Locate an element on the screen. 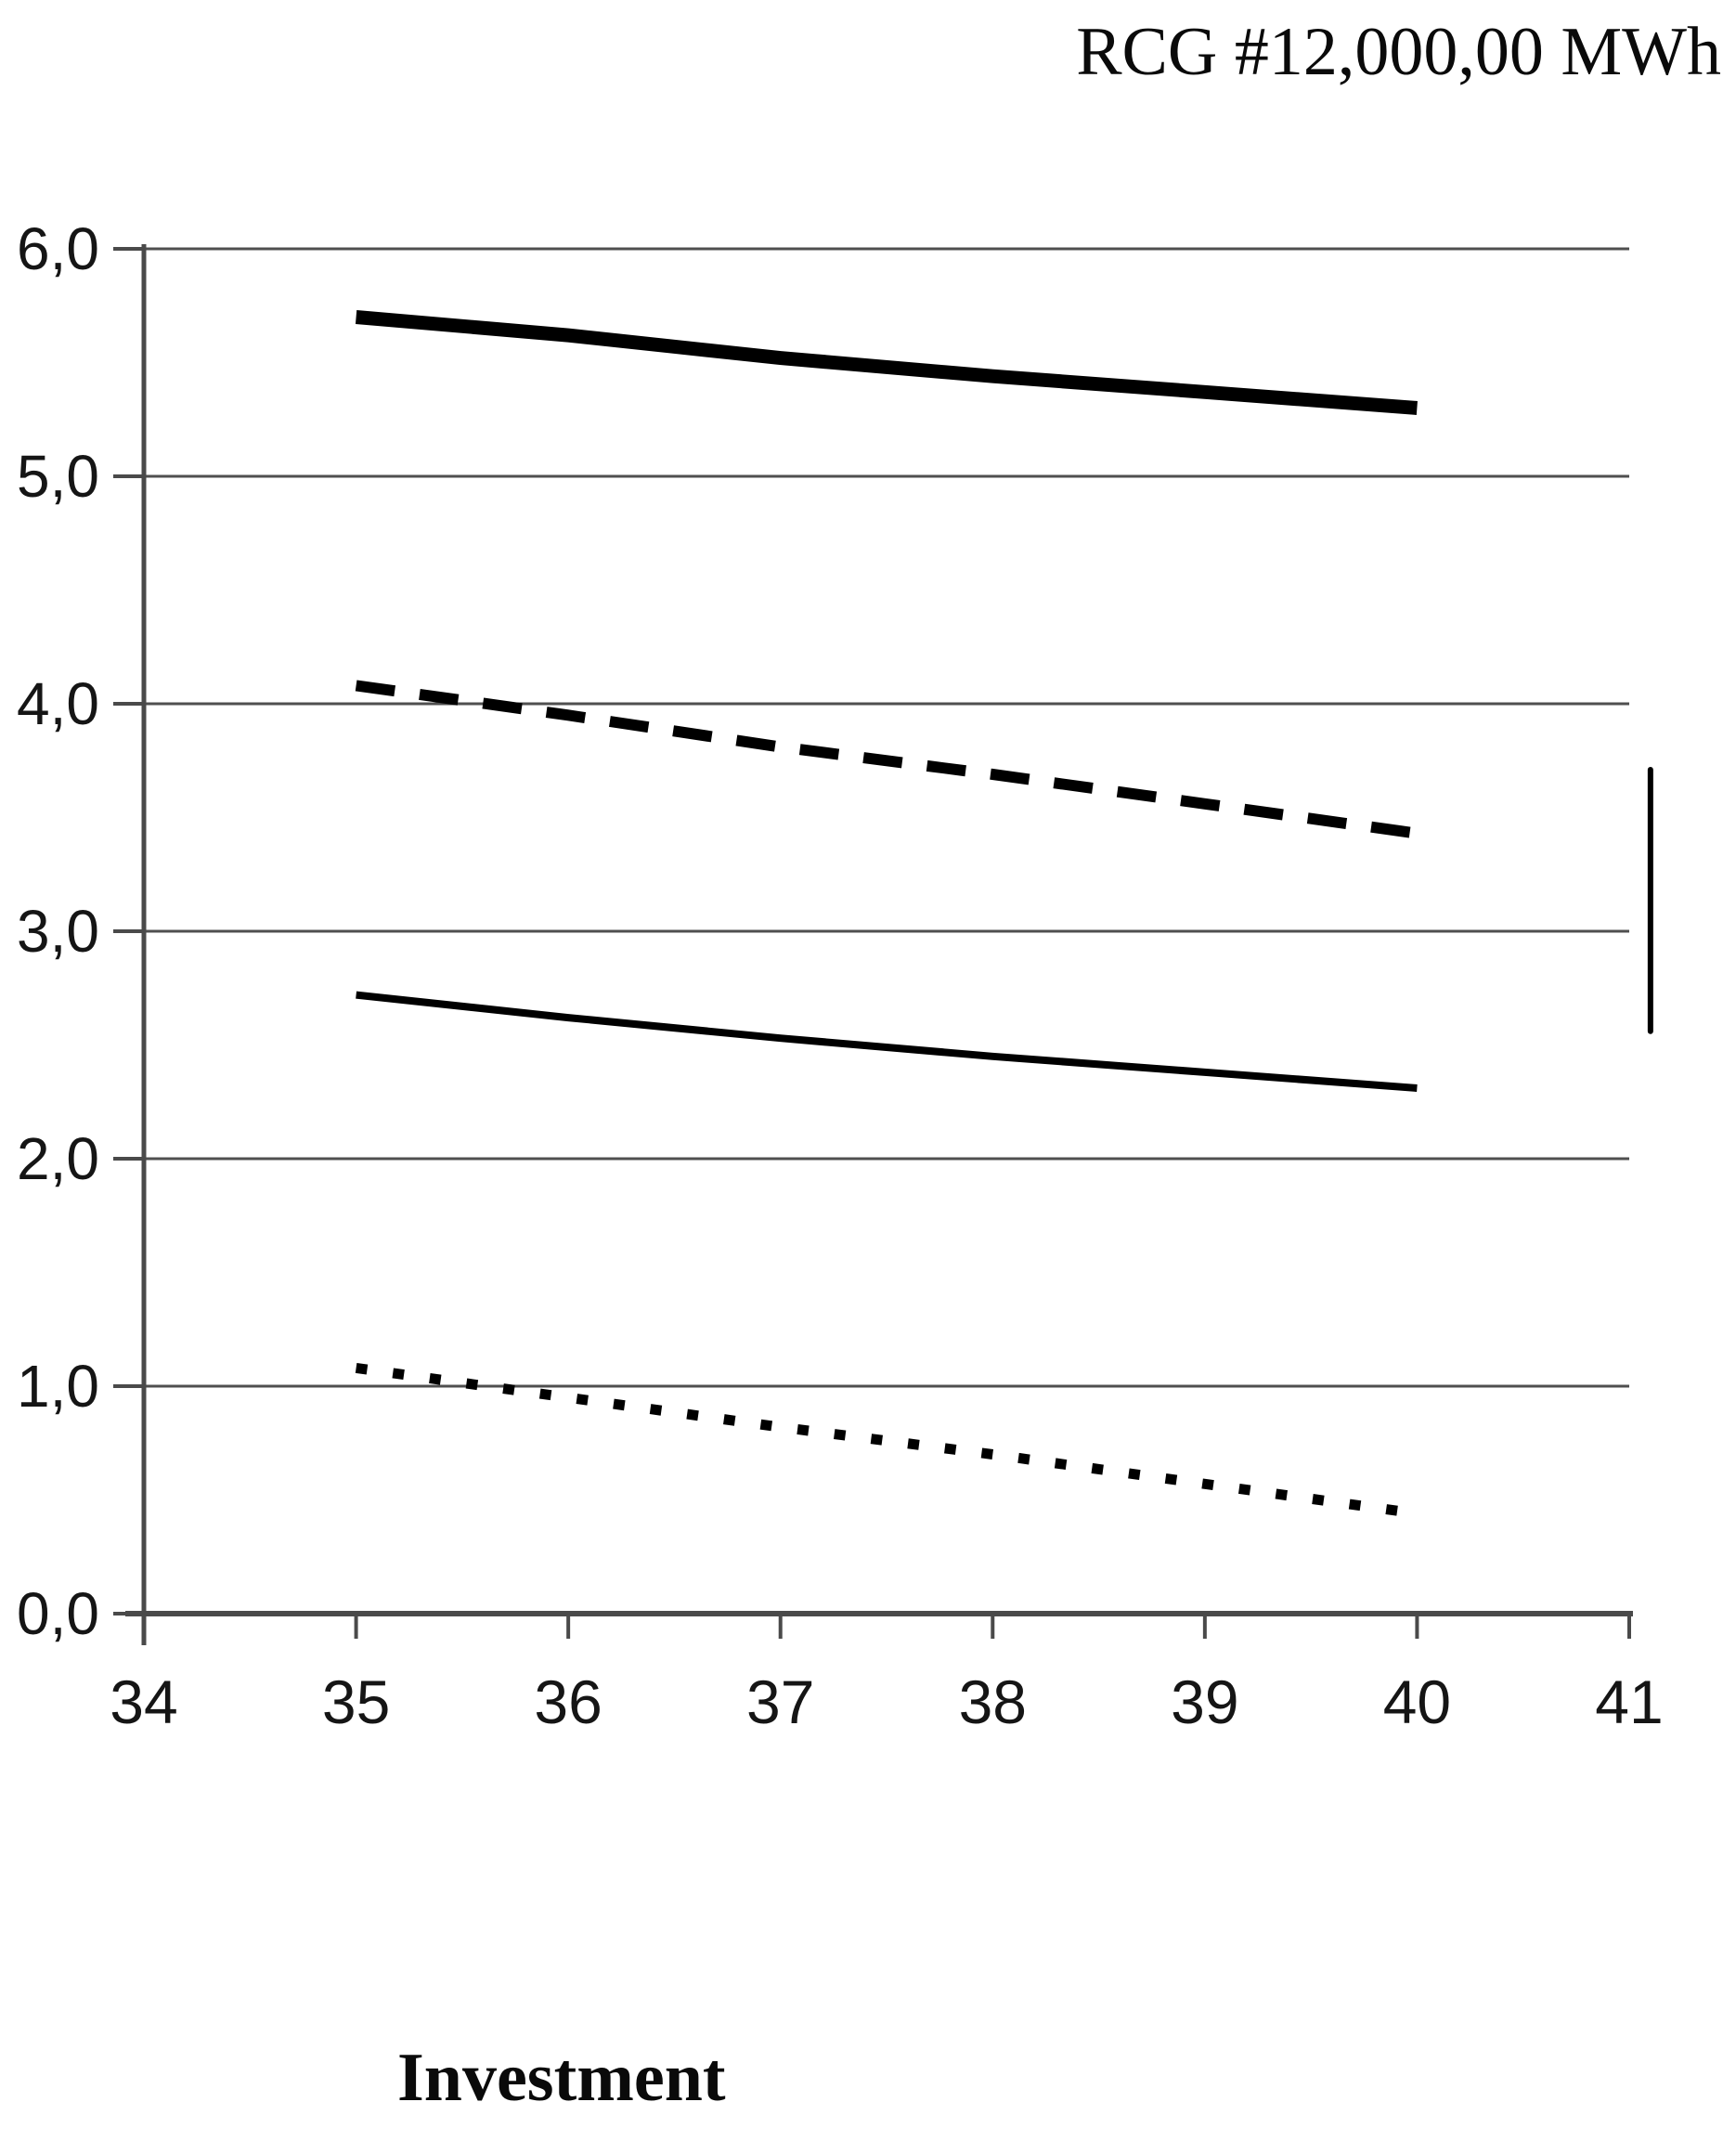 This screenshot has width=1736, height=2141. y-tick-label-2,0: 2,0 is located at coordinates (58, 1158).